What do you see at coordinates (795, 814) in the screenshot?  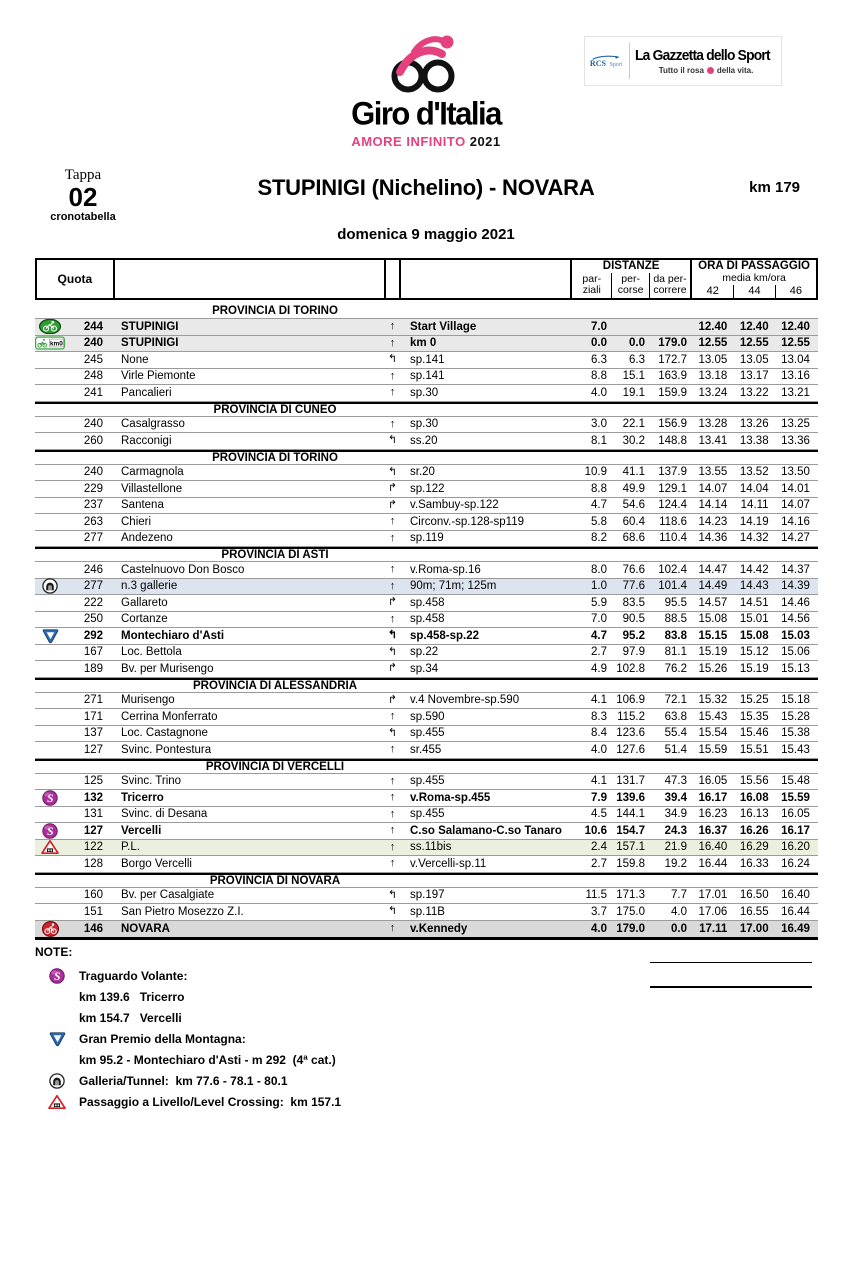 I see `time-46: 16.05` at bounding box center [795, 814].